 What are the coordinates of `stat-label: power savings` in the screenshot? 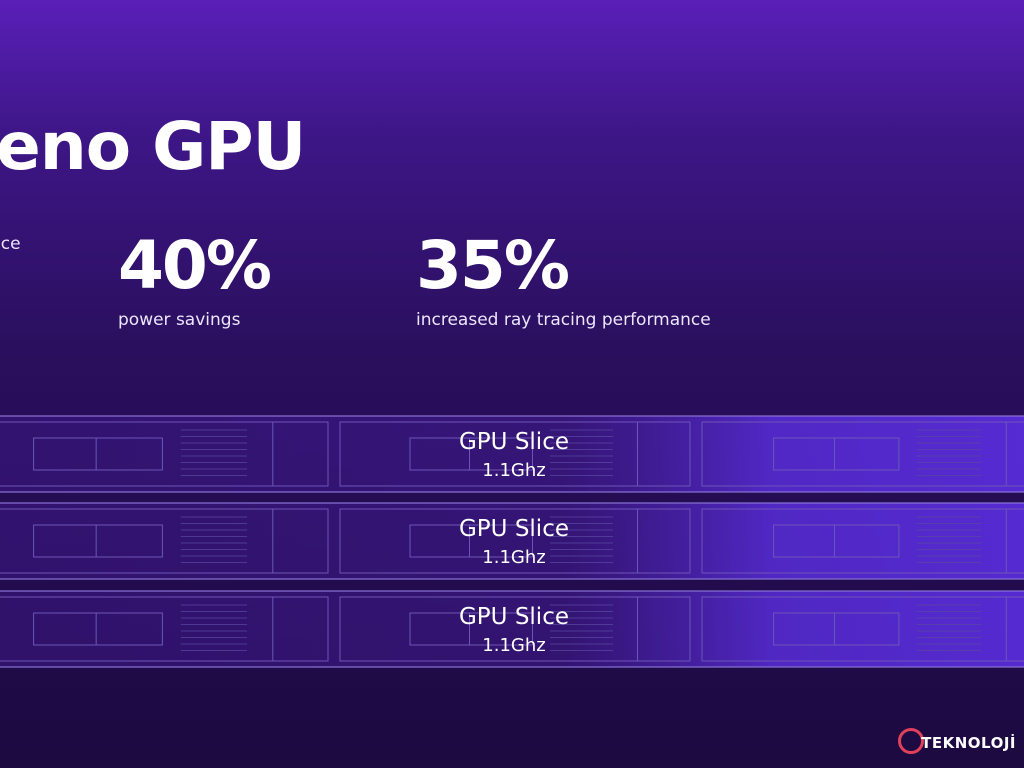 It's located at (179, 320).